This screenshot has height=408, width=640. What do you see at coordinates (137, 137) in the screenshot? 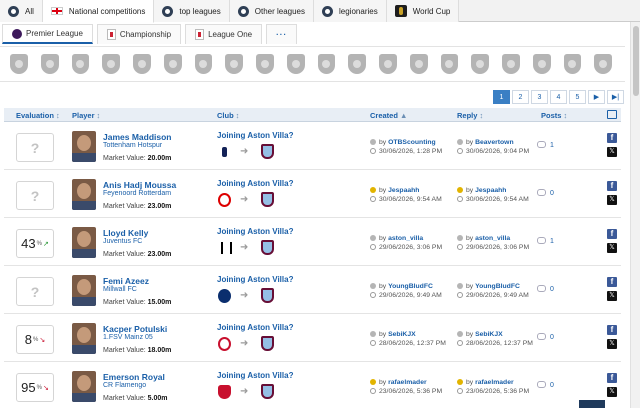
I see `player-name-link: James Maddison` at bounding box center [137, 137].